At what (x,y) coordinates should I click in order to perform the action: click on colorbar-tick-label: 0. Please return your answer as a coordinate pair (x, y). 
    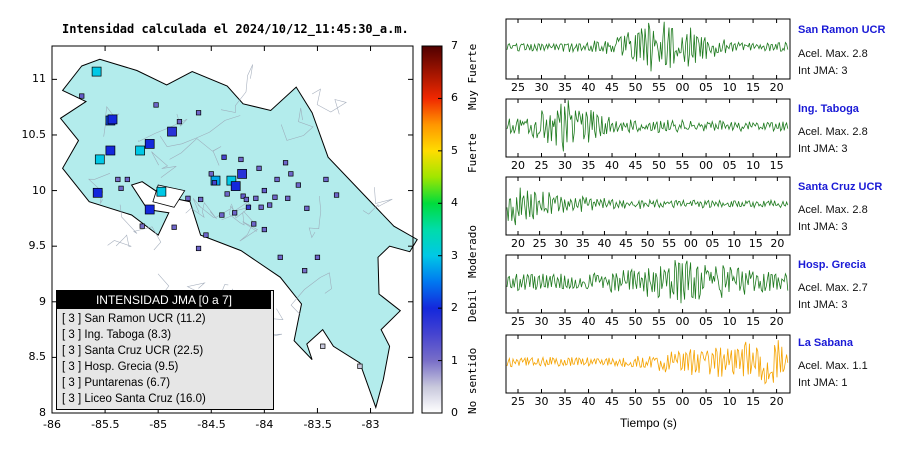
    Looking at the image, I should click on (454, 412).